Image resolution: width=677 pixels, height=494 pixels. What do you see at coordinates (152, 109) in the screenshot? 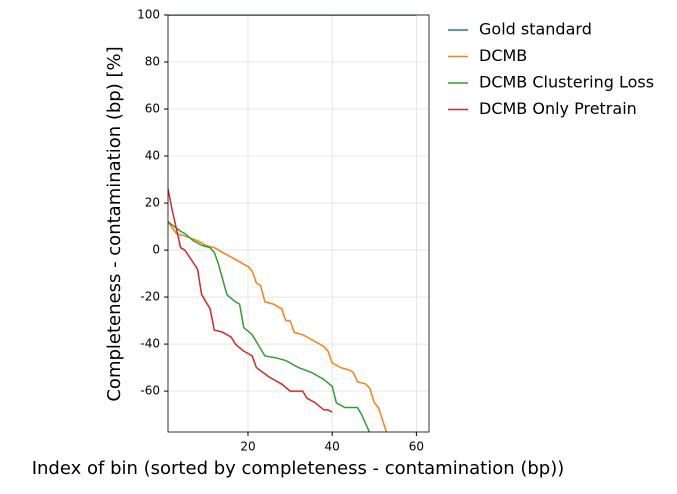
I see `y-tick-label: 60` at bounding box center [152, 109].